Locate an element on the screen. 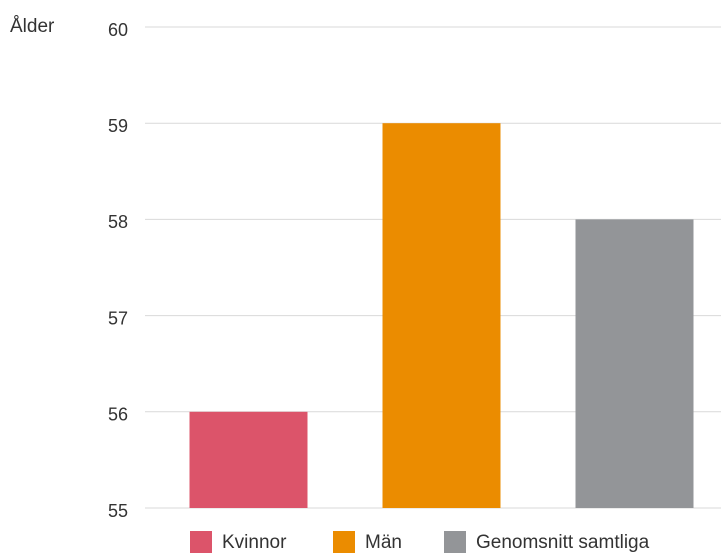 Image resolution: width=721 pixels, height=558 pixels. y-tick-label: 56 is located at coordinates (118, 415).